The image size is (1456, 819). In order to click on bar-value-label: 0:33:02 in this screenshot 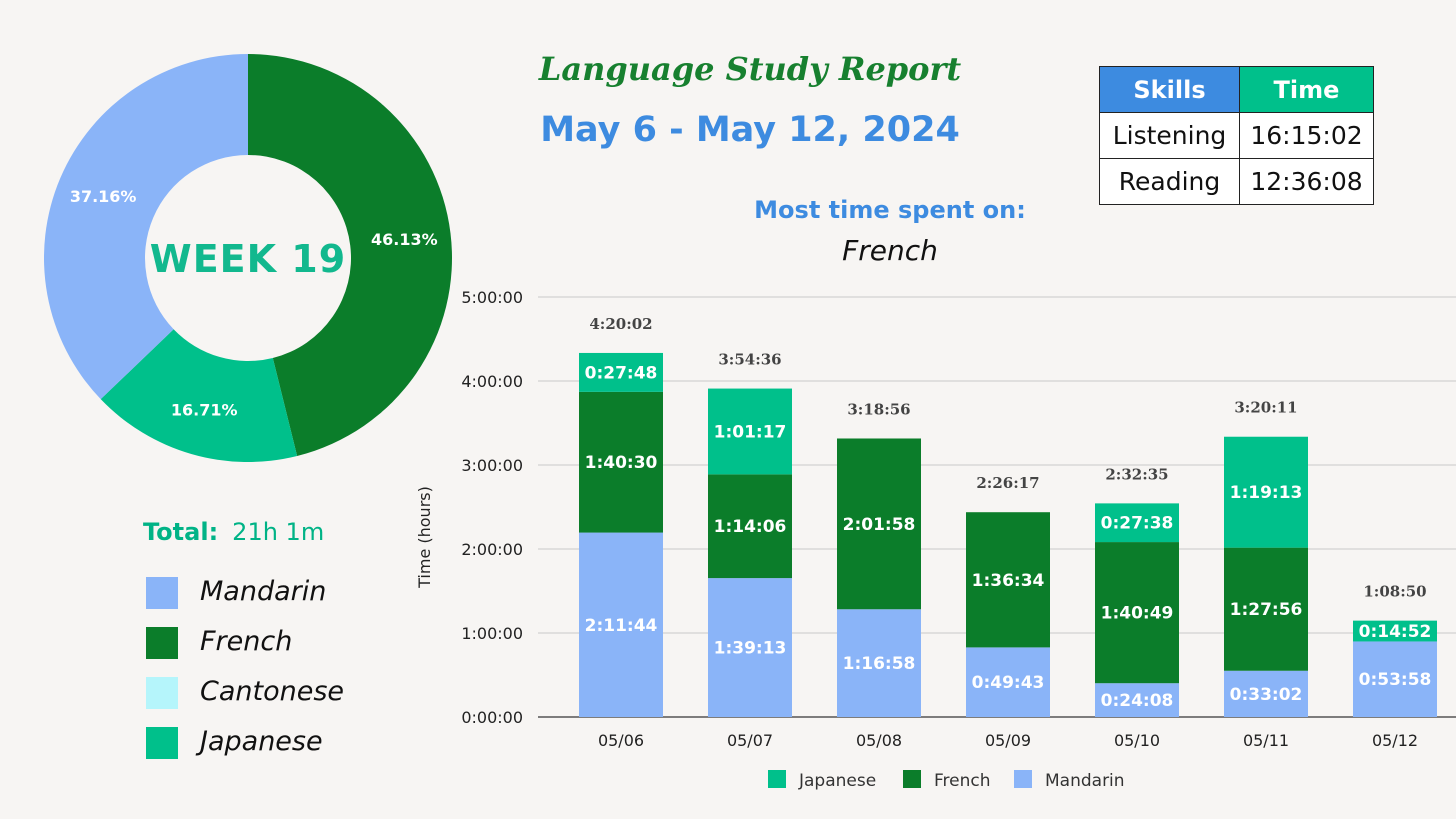, I will do `click(1266, 695)`.